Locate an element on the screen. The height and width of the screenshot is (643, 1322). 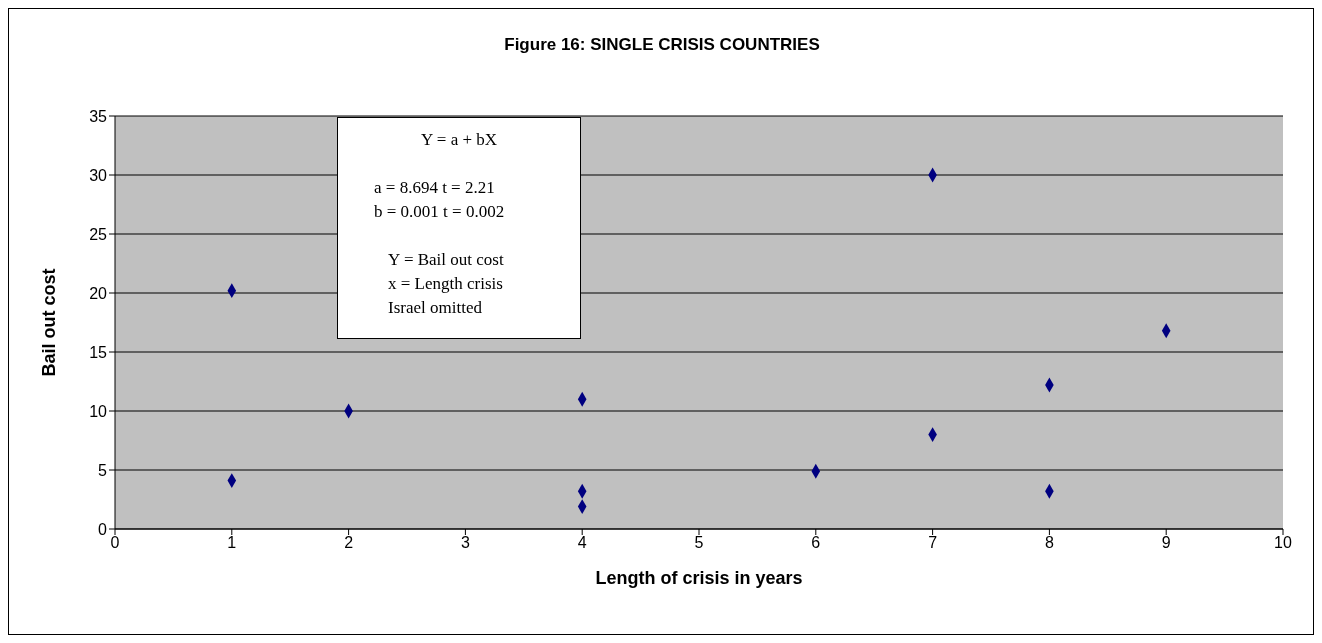
x-tick-label: 5 is located at coordinates (699, 543).